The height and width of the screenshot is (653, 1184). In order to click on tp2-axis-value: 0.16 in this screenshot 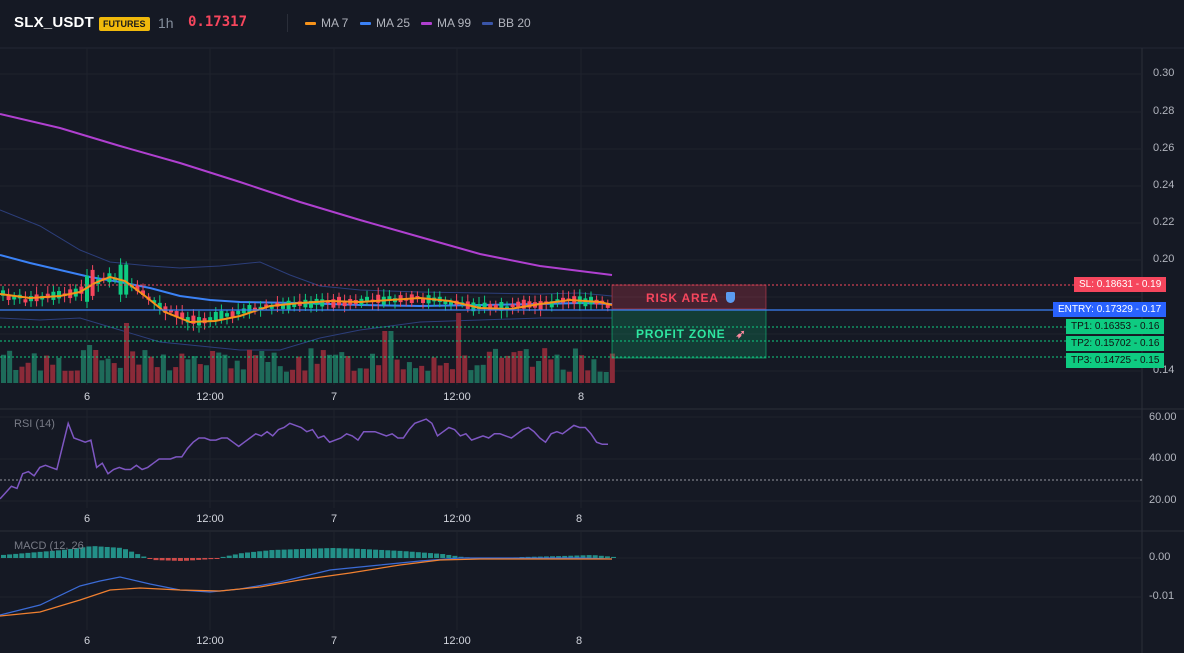, I will do `click(1149, 343)`.